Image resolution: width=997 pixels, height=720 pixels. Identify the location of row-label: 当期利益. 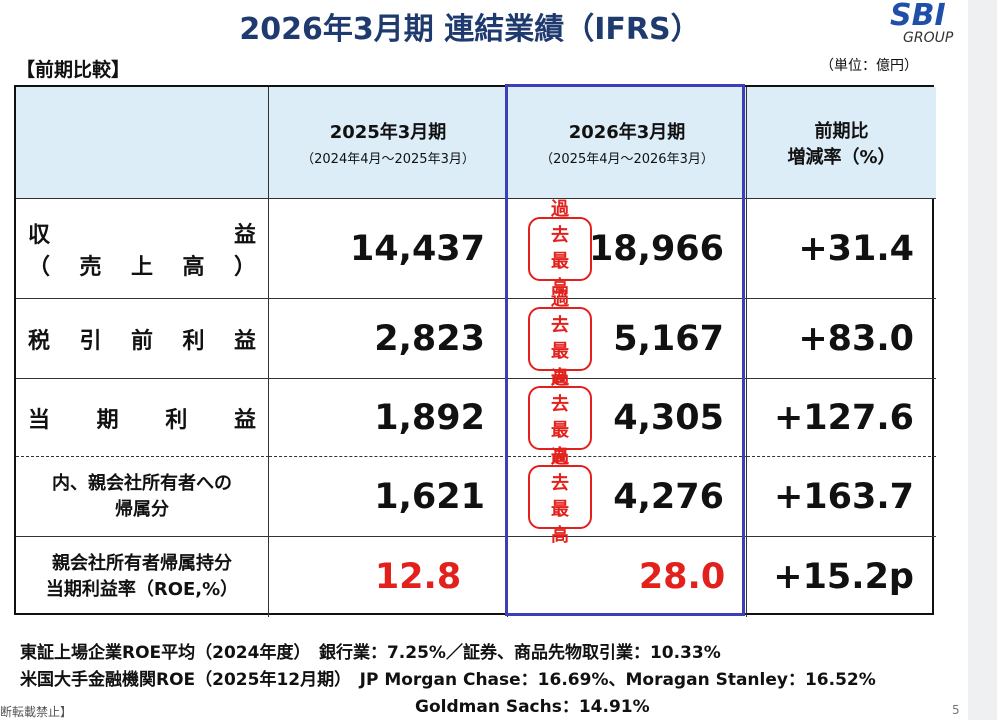
(142, 418).